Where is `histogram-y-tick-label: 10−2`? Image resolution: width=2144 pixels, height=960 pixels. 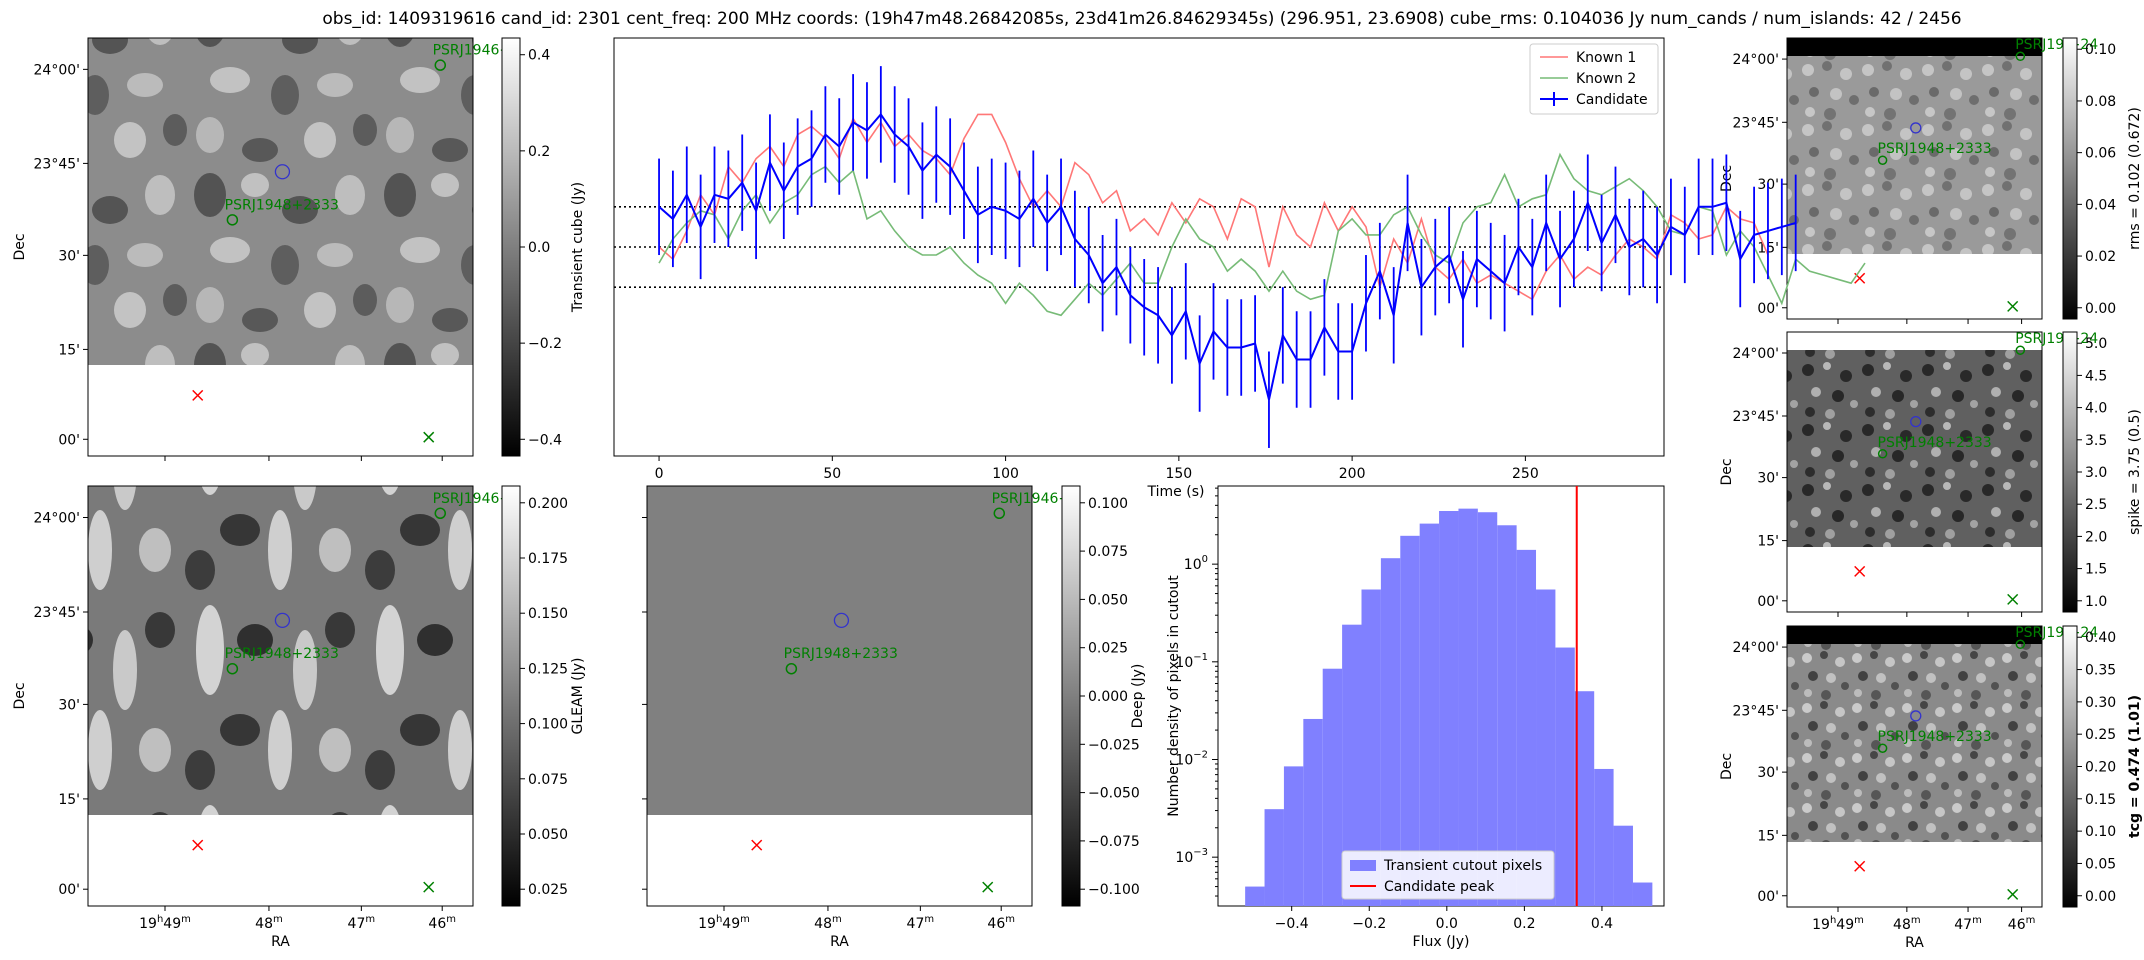 histogram-y-tick-label: 10−2 is located at coordinates (1191, 758).